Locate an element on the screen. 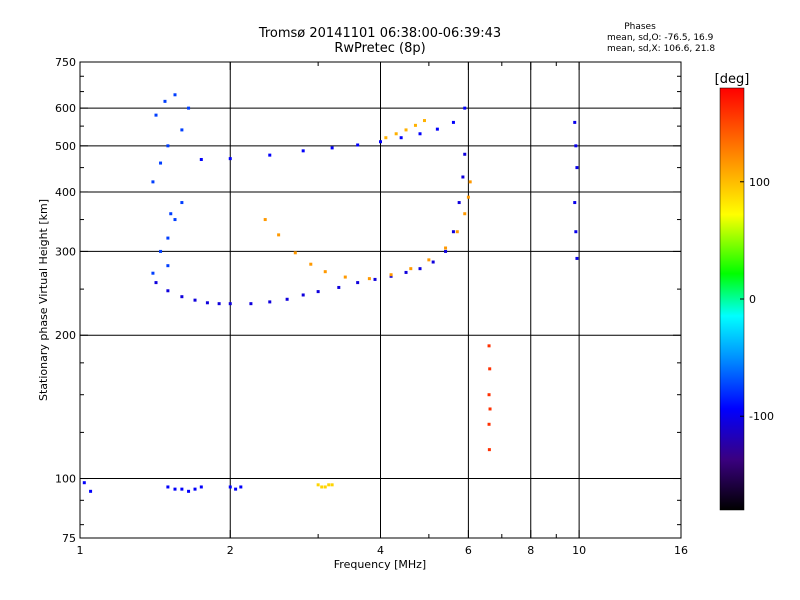  y-tick-label: 75 is located at coordinates (69, 538).